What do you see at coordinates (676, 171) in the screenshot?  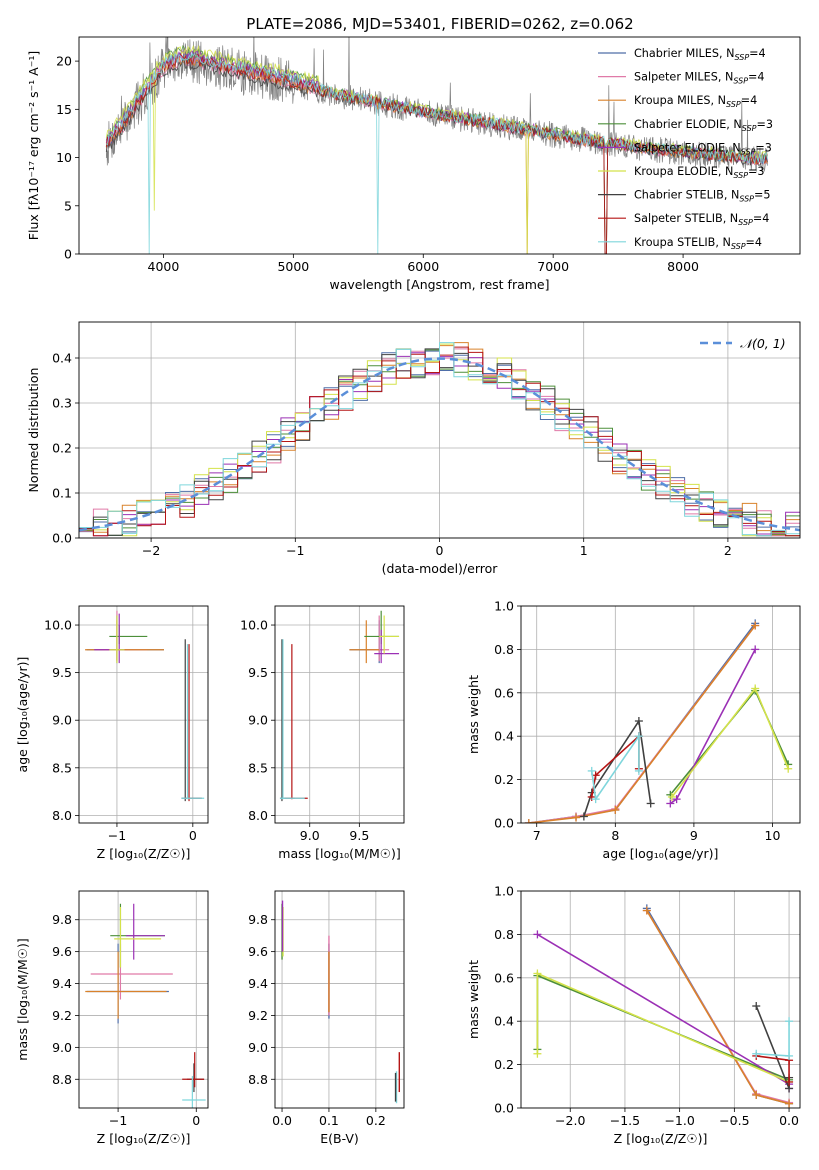 I see `legend-model-name: Kroupa ELODIE` at bounding box center [676, 171].